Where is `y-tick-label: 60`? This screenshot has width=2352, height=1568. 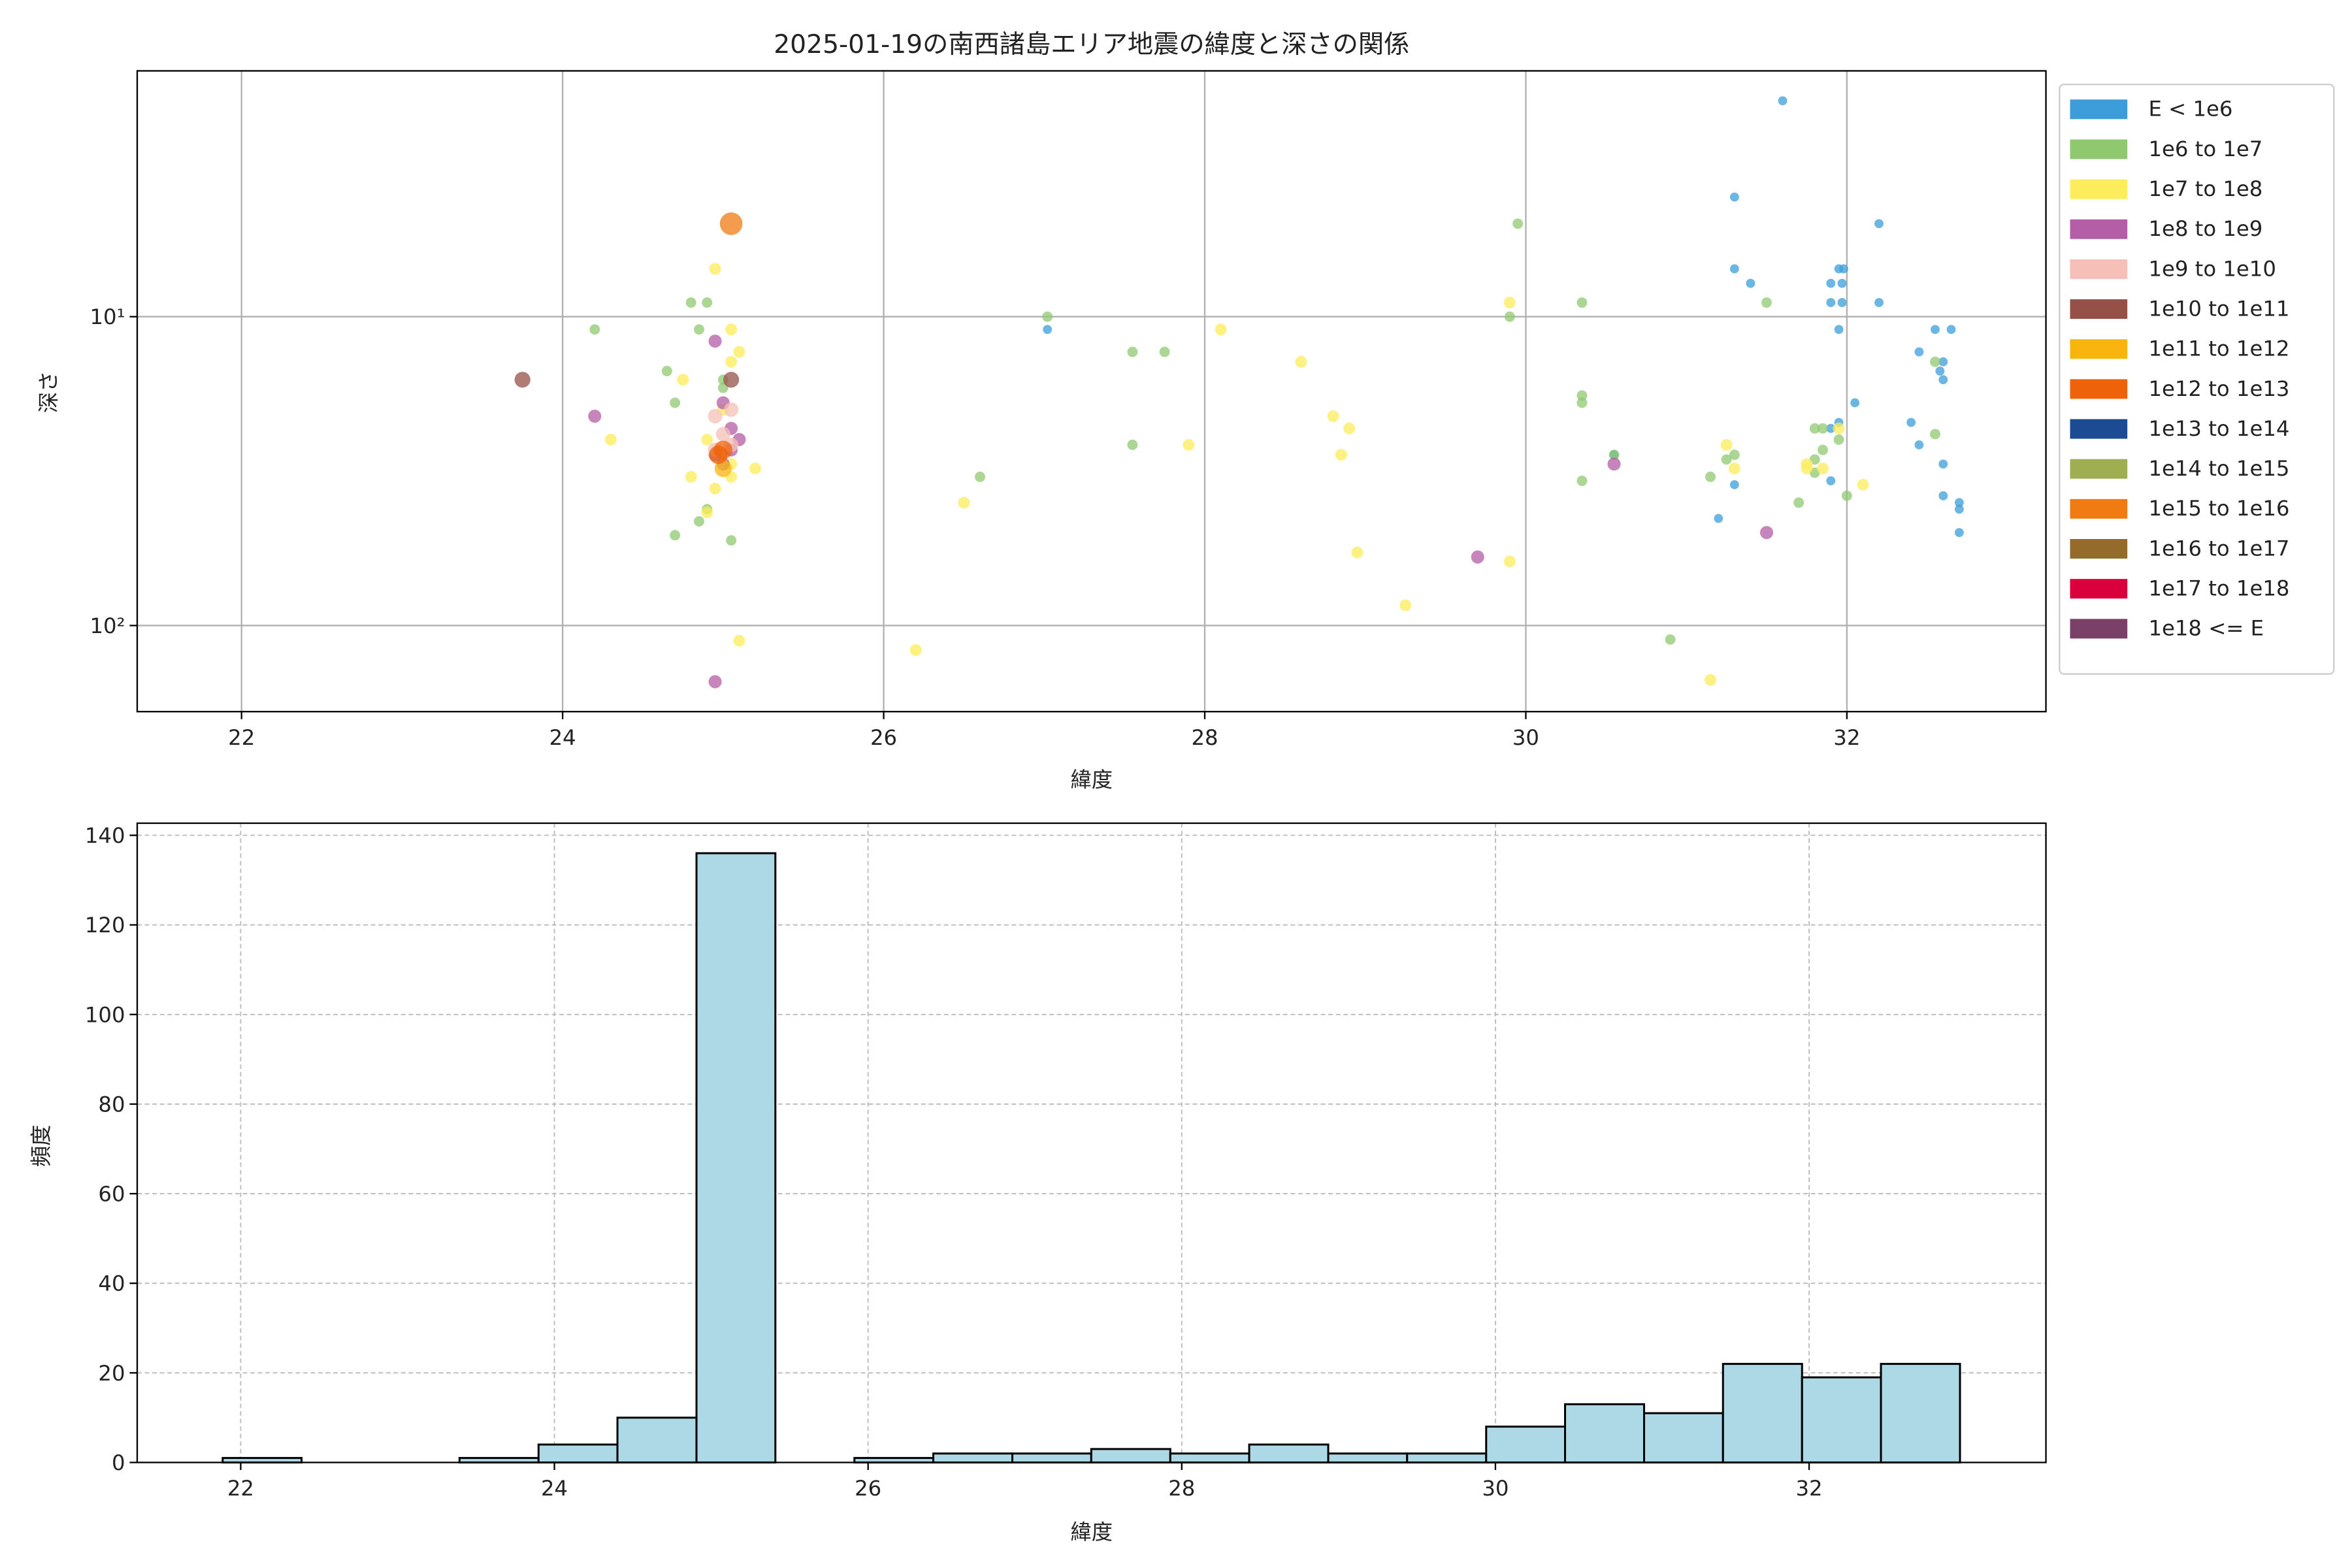 y-tick-label: 60 is located at coordinates (111, 1194).